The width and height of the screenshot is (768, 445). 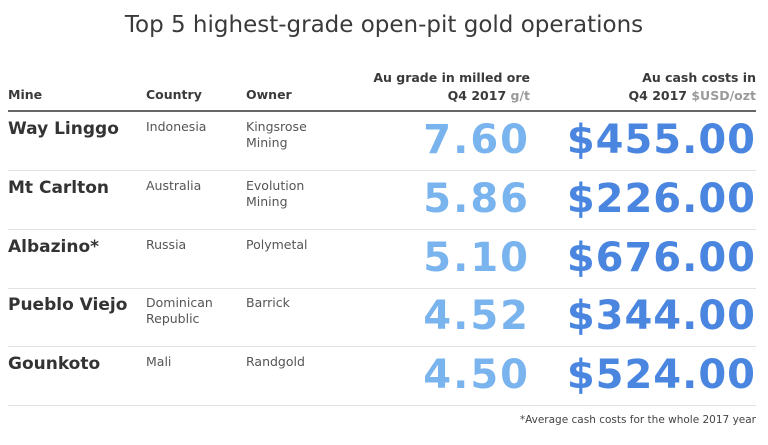 I want to click on owner-cell: Evolution Mining, so click(x=275, y=193).